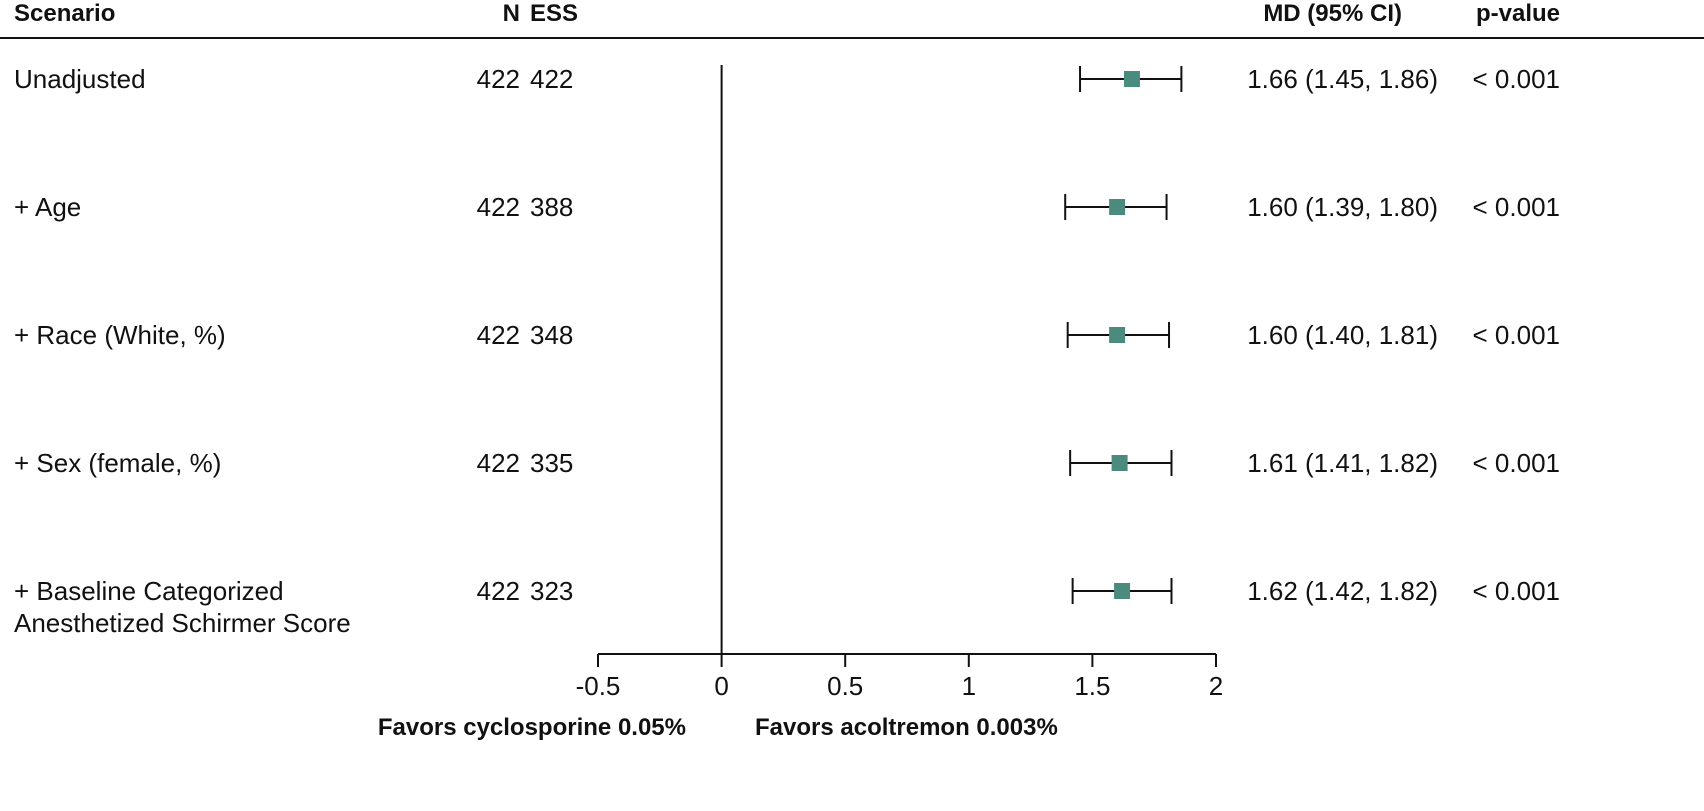  I want to click on x-tick-label: 2, so click(1216, 686).